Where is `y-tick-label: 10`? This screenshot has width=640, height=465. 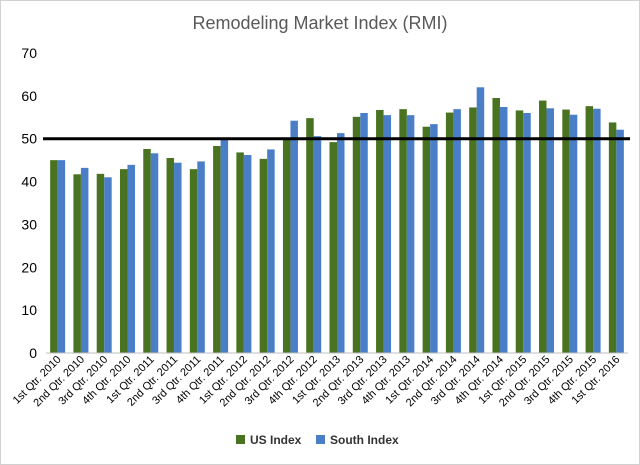
y-tick-label: 10 is located at coordinates (29, 310).